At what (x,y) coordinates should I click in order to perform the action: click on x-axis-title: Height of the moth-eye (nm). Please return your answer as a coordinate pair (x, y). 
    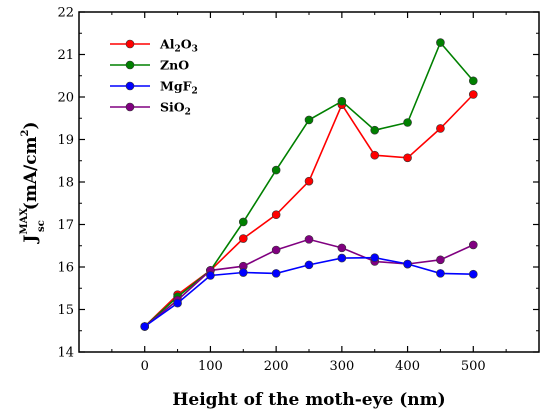
    Looking at the image, I should click on (308, 400).